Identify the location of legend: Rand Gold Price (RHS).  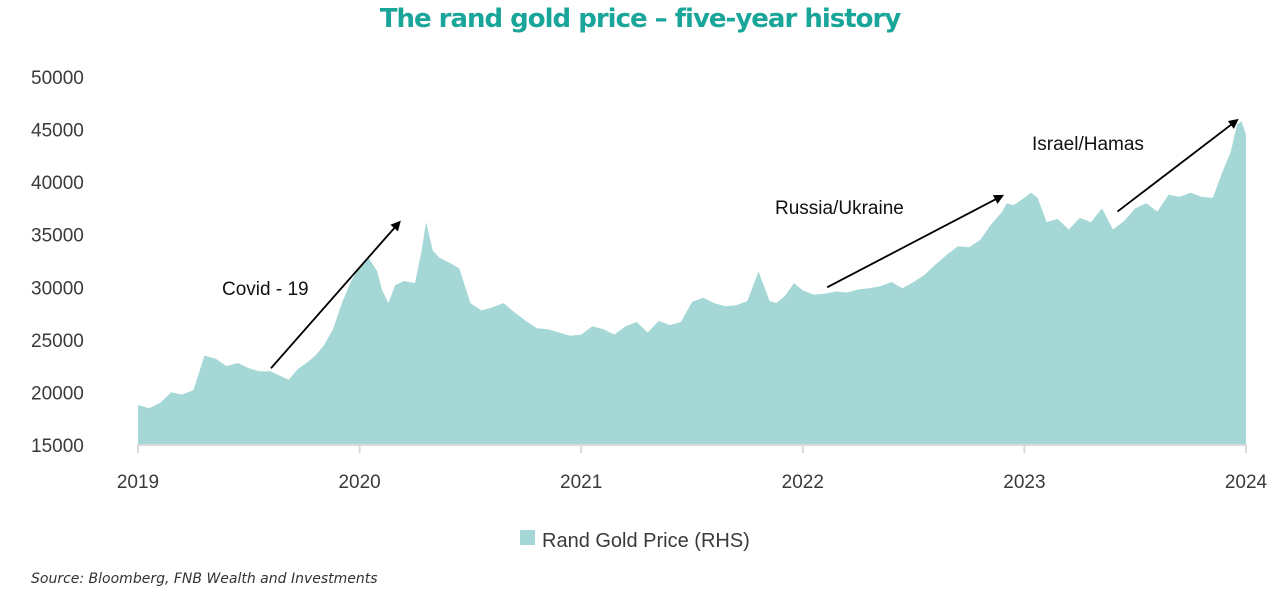
(635, 541).